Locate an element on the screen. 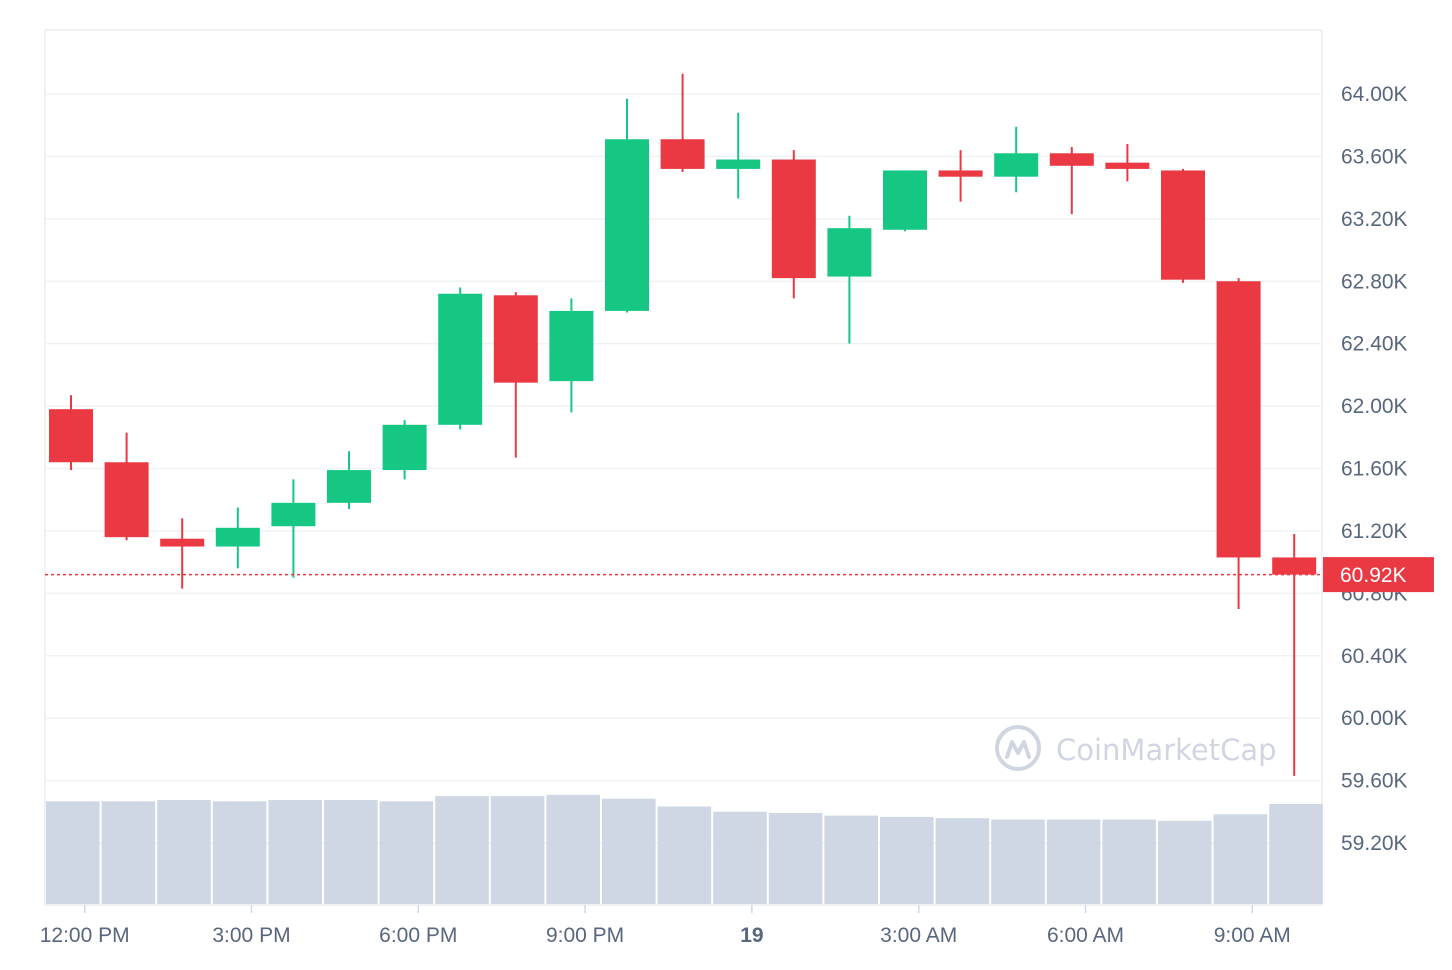  current-price-label: 60.92K is located at coordinates (1378, 575).